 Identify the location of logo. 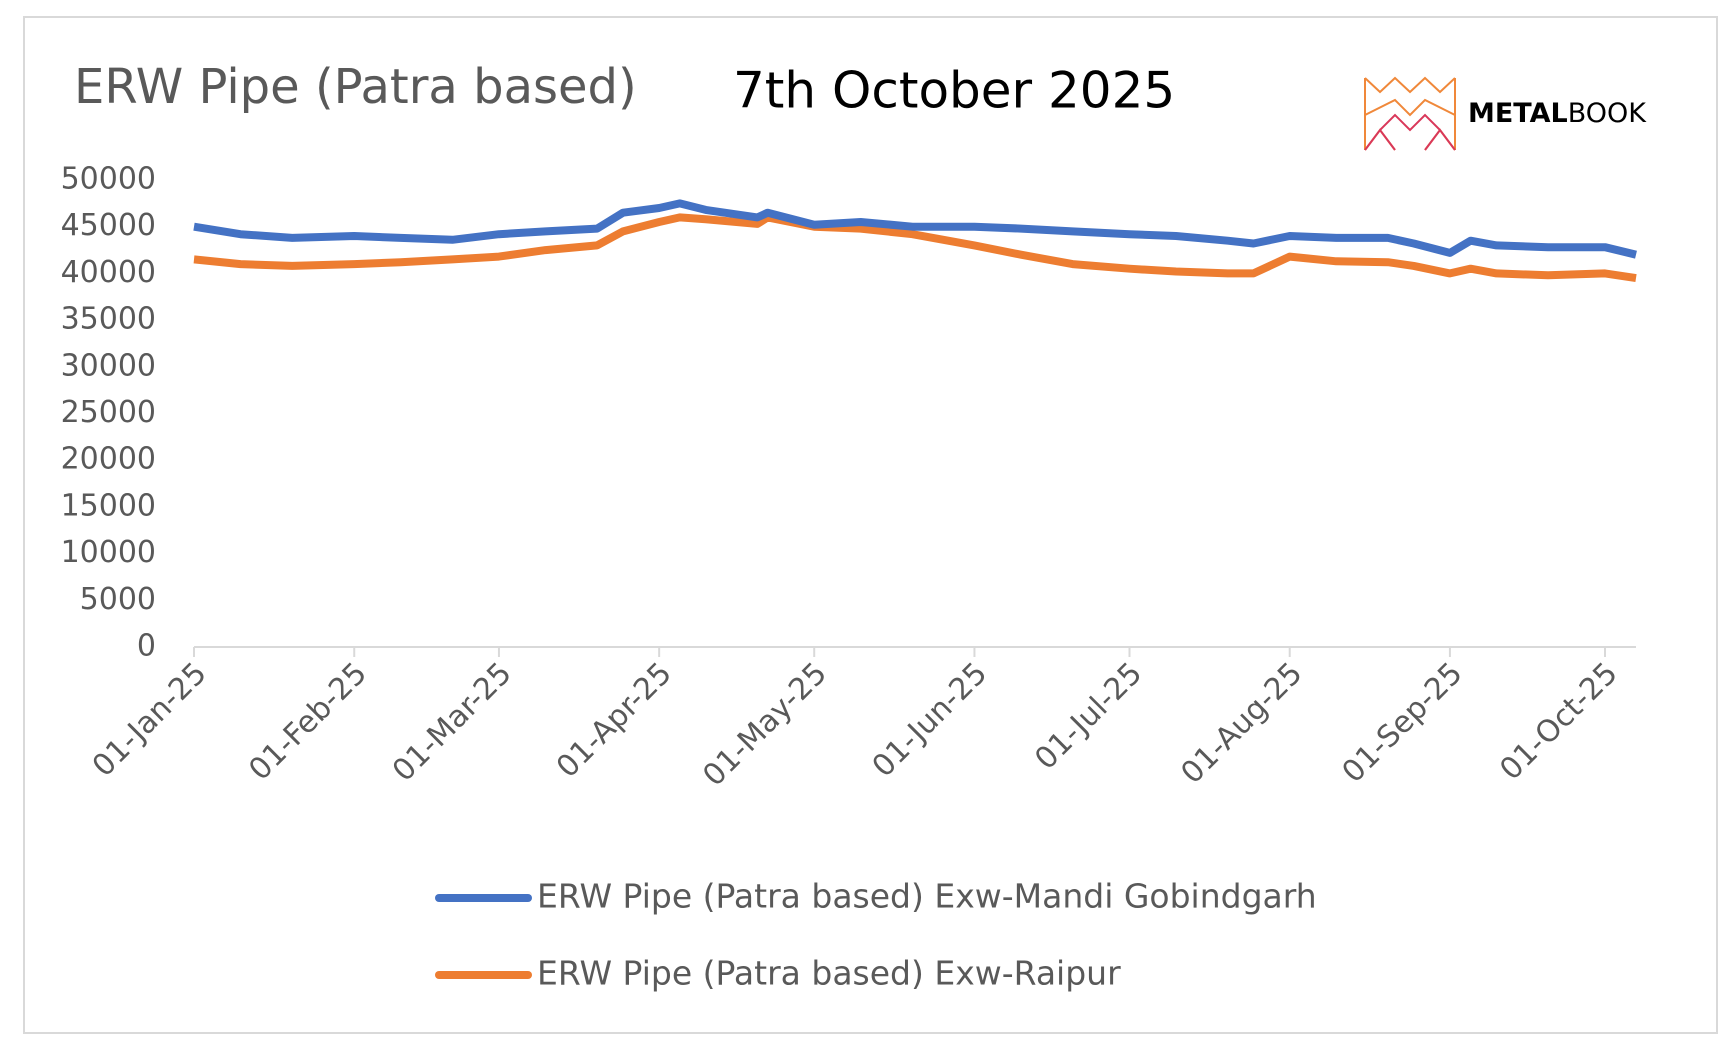
(1410, 113).